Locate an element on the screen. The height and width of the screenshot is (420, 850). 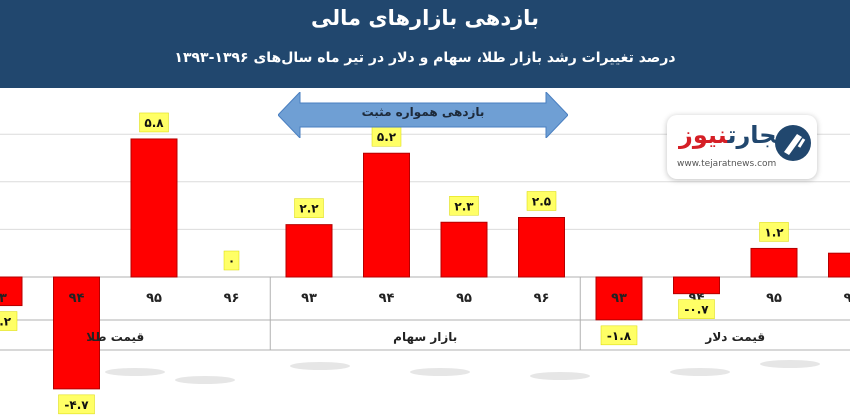
page-title: بازدهی بازارهای مالی is located at coordinates (425, 18).